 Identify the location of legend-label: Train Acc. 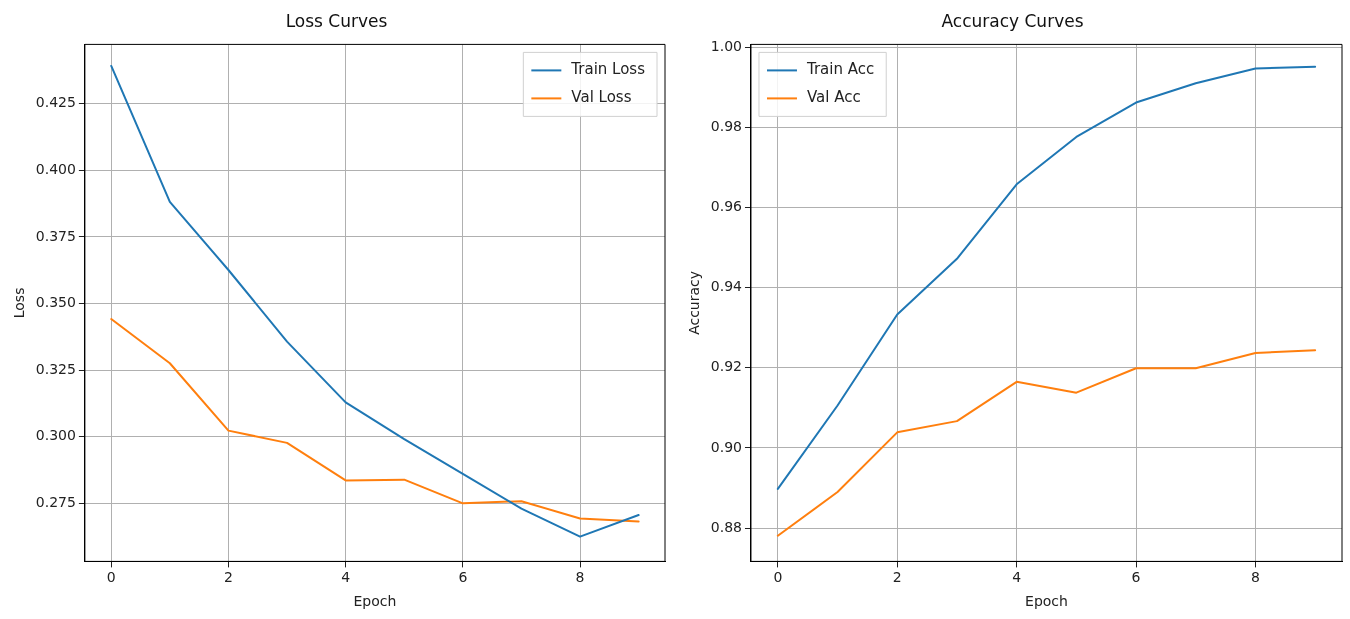
(840, 69).